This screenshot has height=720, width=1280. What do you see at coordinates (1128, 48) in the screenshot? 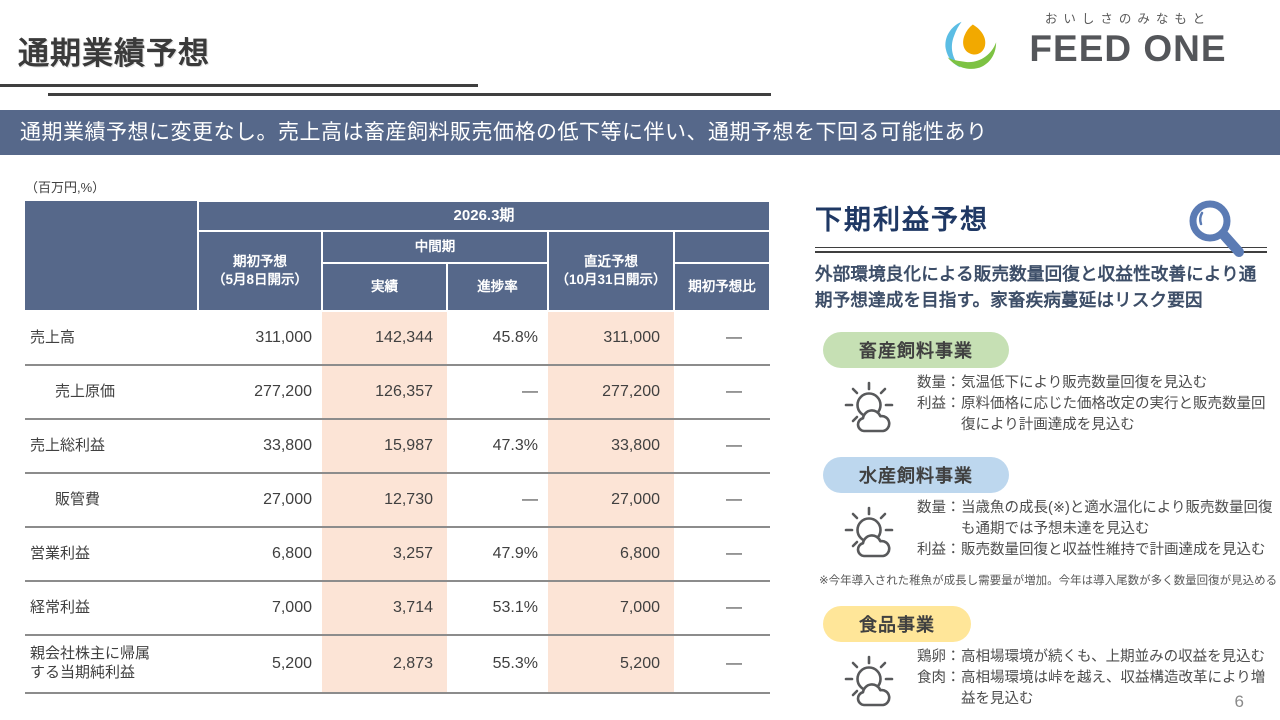
I see `logo-brand: FEED ONE` at bounding box center [1128, 48].